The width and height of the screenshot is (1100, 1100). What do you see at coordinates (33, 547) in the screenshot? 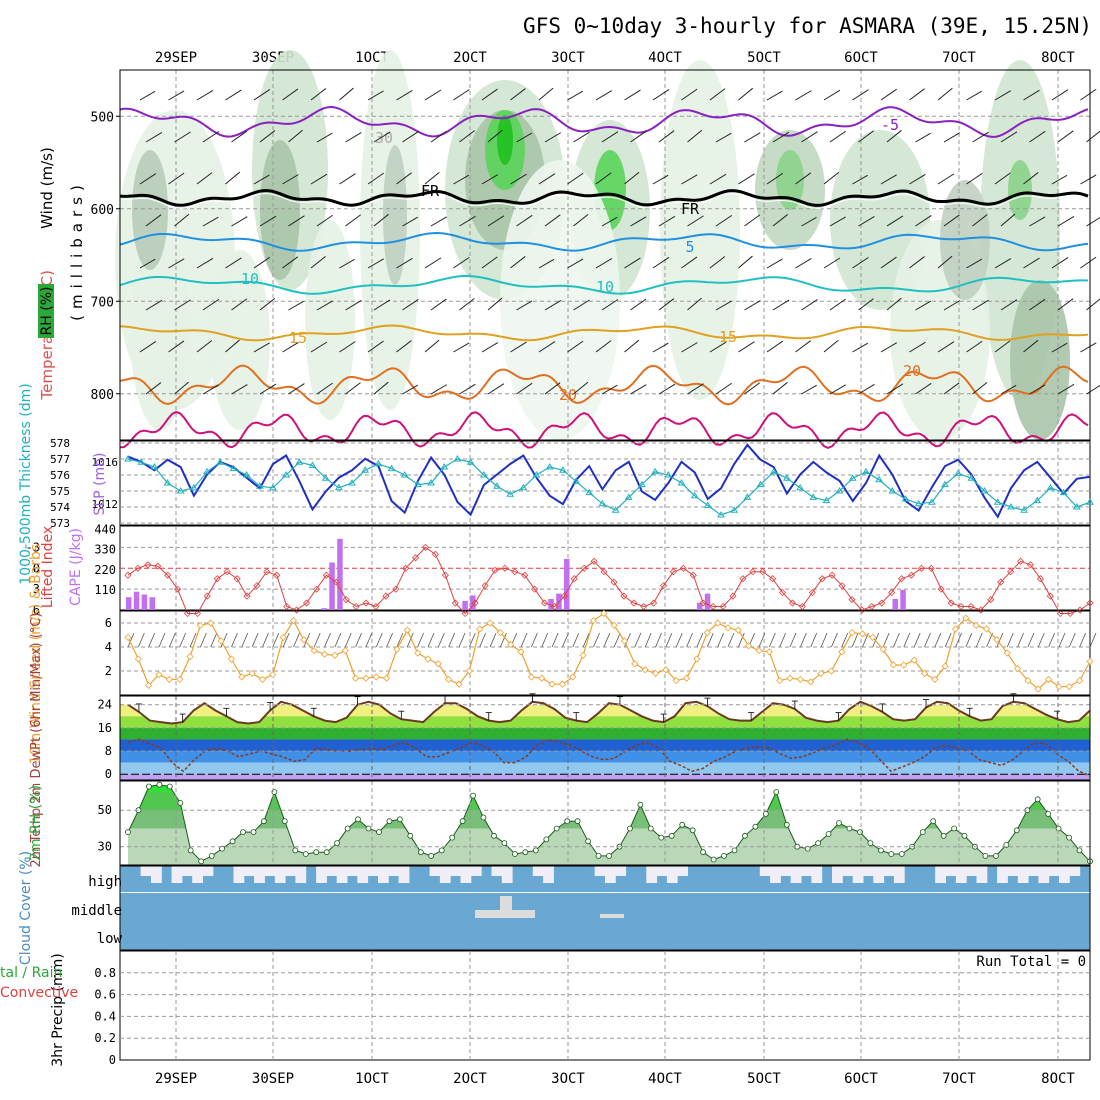
I see `lifted-tick-label: -3` at bounding box center [33, 547].